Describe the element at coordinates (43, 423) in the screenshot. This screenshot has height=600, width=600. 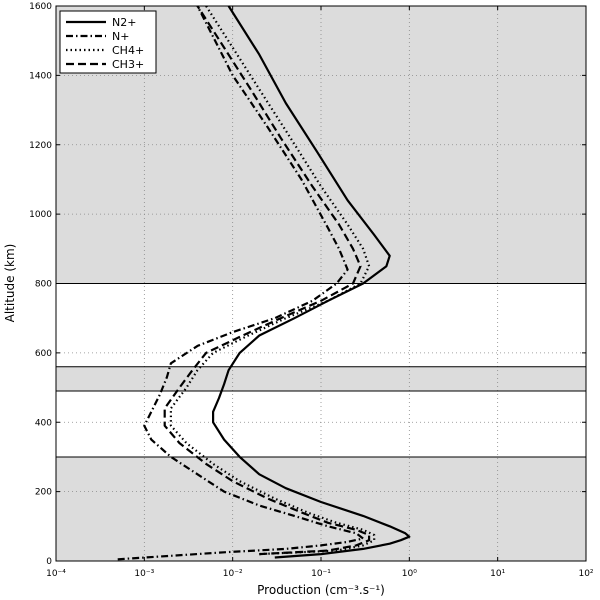
I see `y-tick-label: 400` at that location.